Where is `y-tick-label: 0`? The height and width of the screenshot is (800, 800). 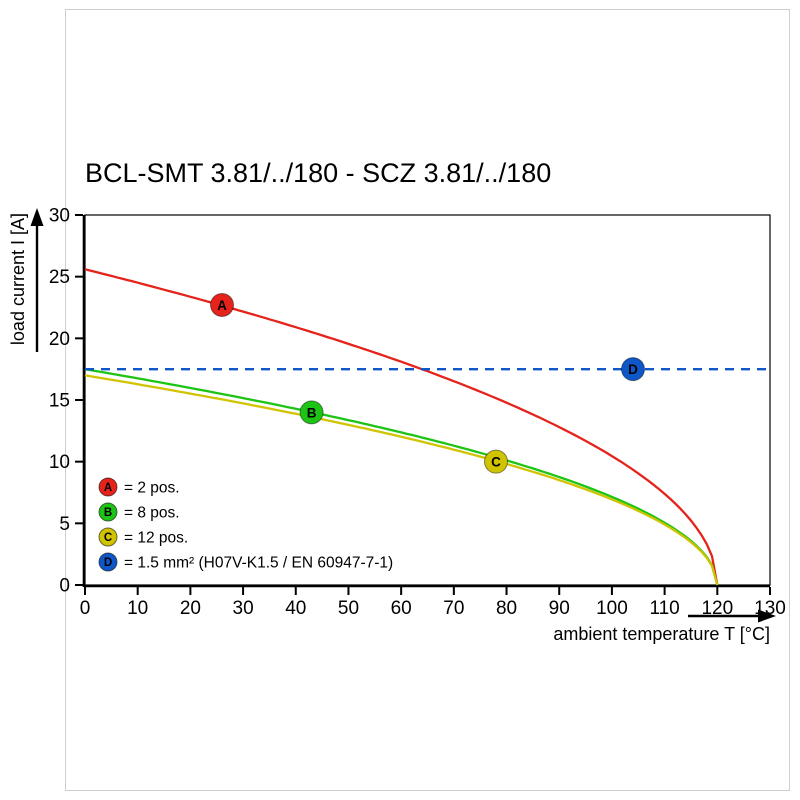
y-tick-label: 0 is located at coordinates (64, 586).